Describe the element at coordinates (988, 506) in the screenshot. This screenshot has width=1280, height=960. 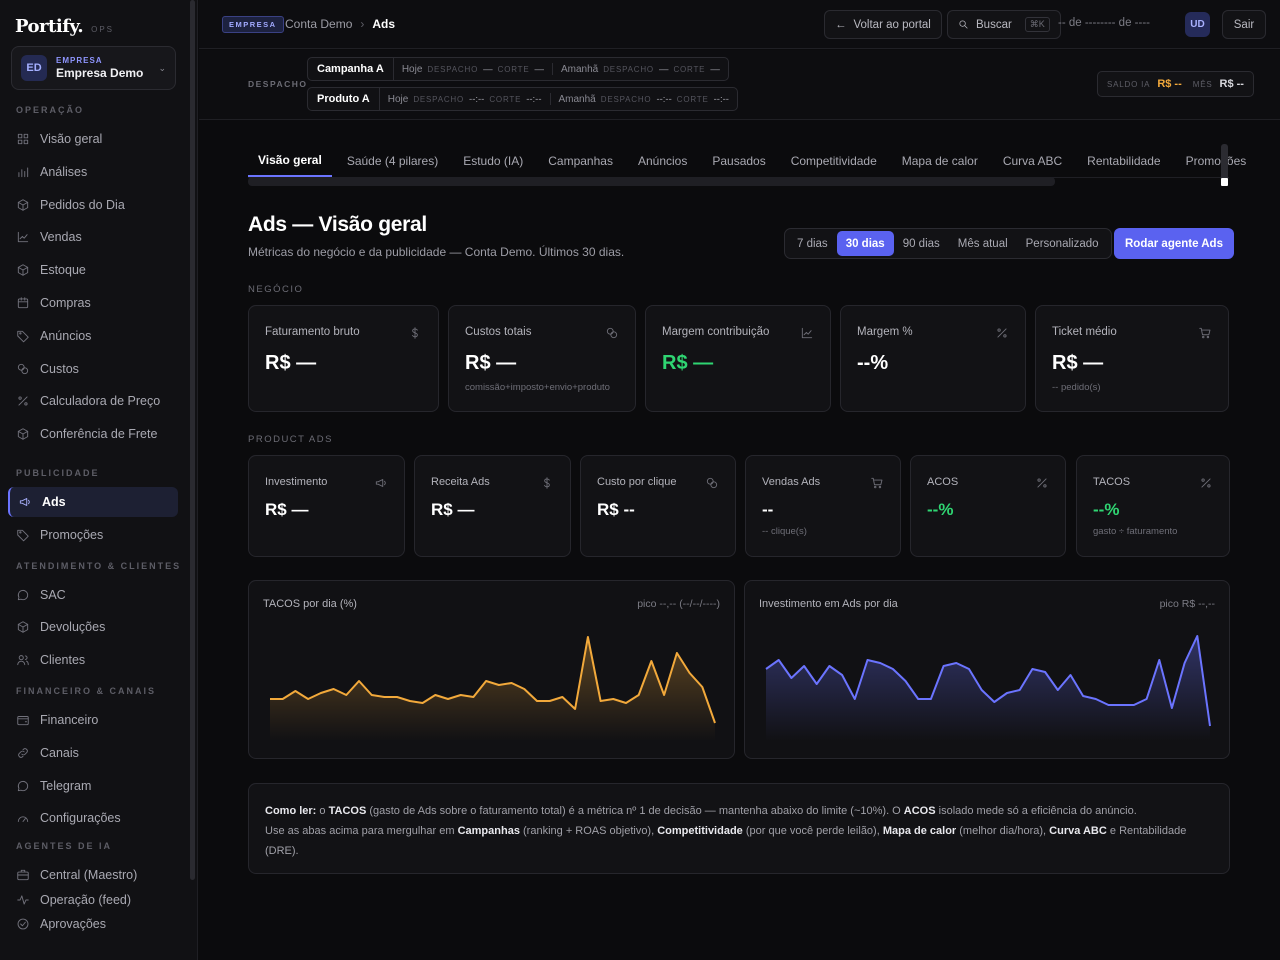
I see `kpi-card: ACOS --%` at that location.